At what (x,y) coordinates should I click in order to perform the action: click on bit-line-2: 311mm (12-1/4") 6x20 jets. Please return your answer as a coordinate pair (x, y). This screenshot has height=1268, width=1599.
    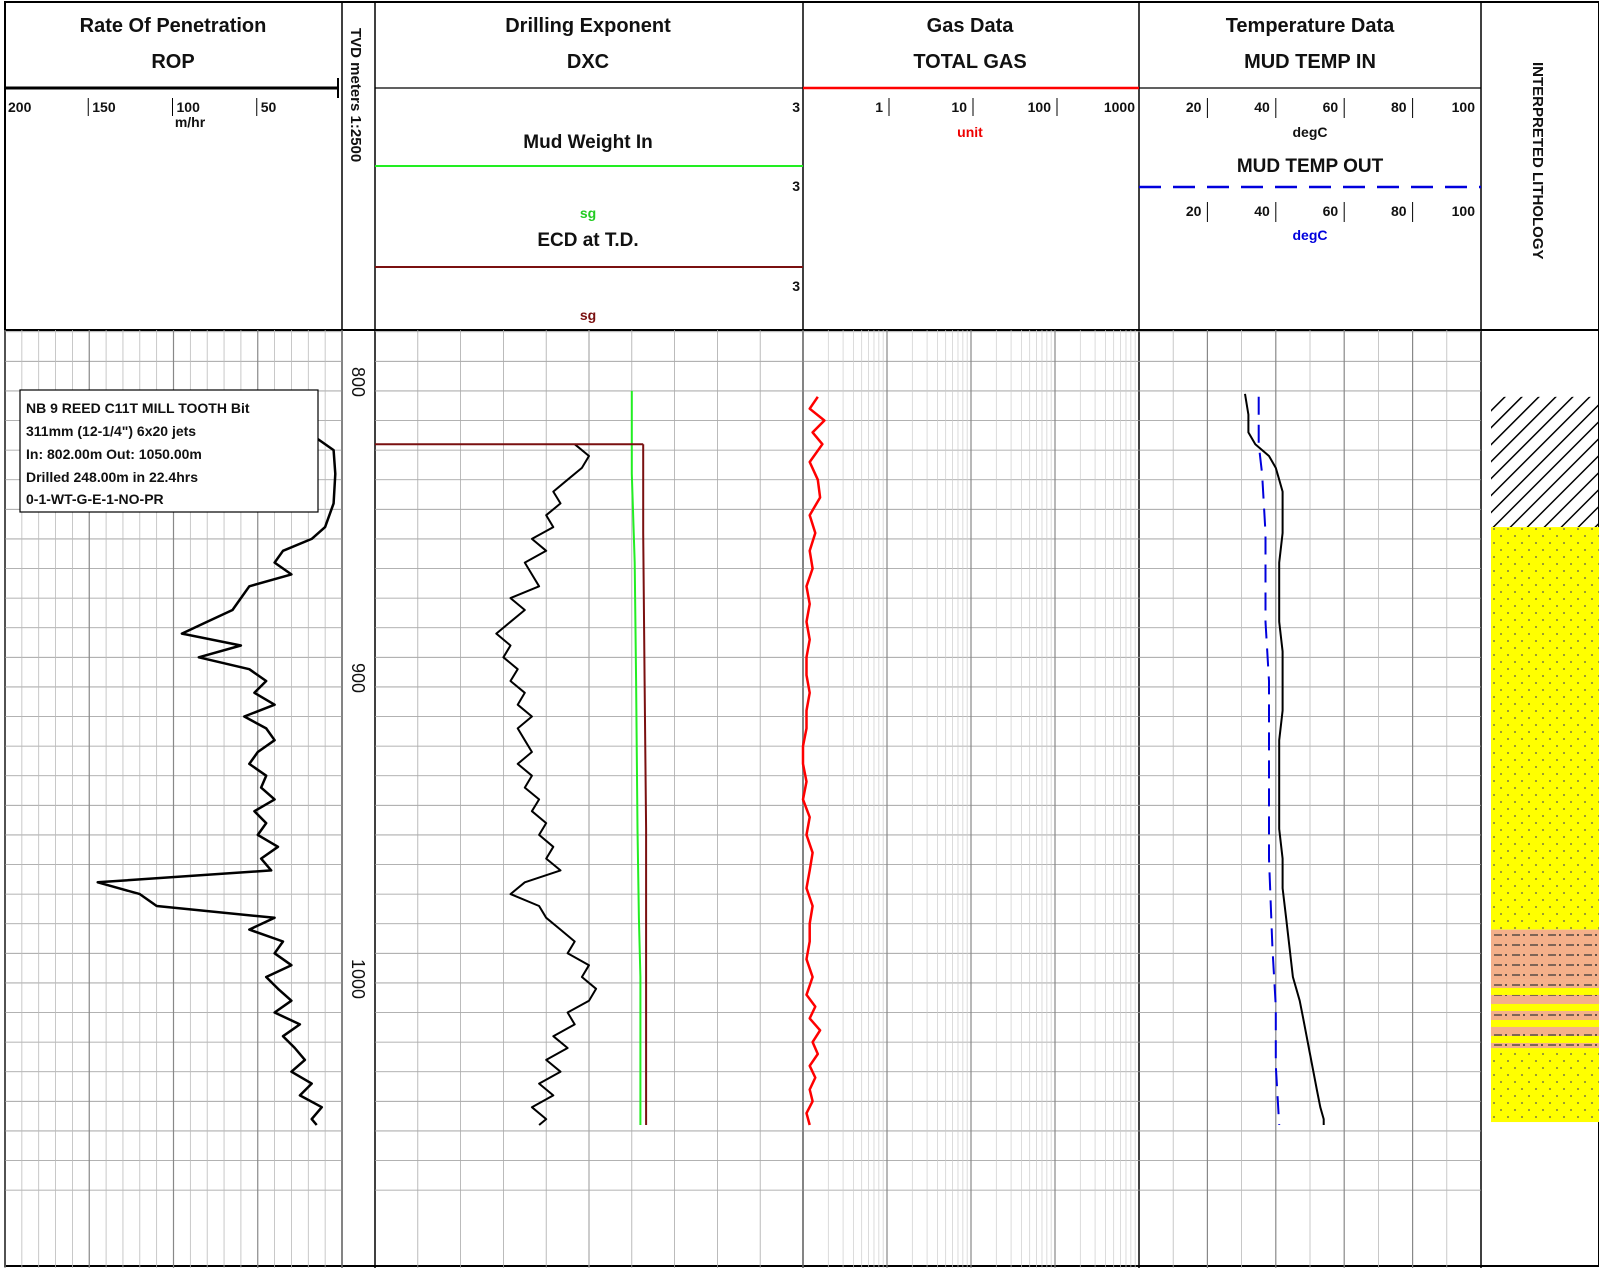
    Looking at the image, I should click on (111, 431).